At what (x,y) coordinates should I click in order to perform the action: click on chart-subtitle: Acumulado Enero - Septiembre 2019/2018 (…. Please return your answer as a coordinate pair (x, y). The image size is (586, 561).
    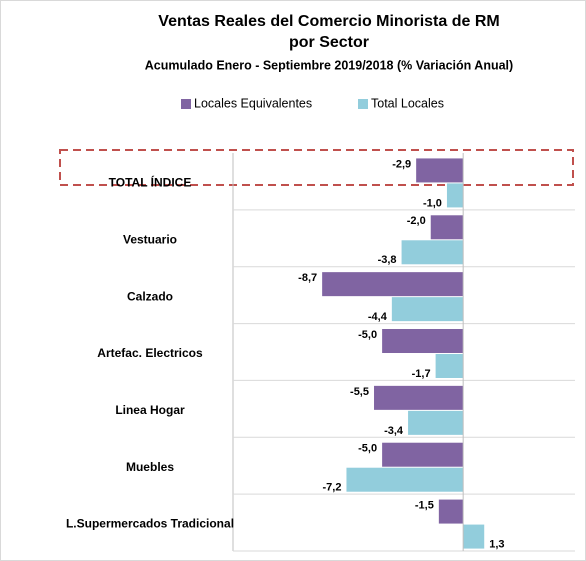
    Looking at the image, I should click on (329, 65).